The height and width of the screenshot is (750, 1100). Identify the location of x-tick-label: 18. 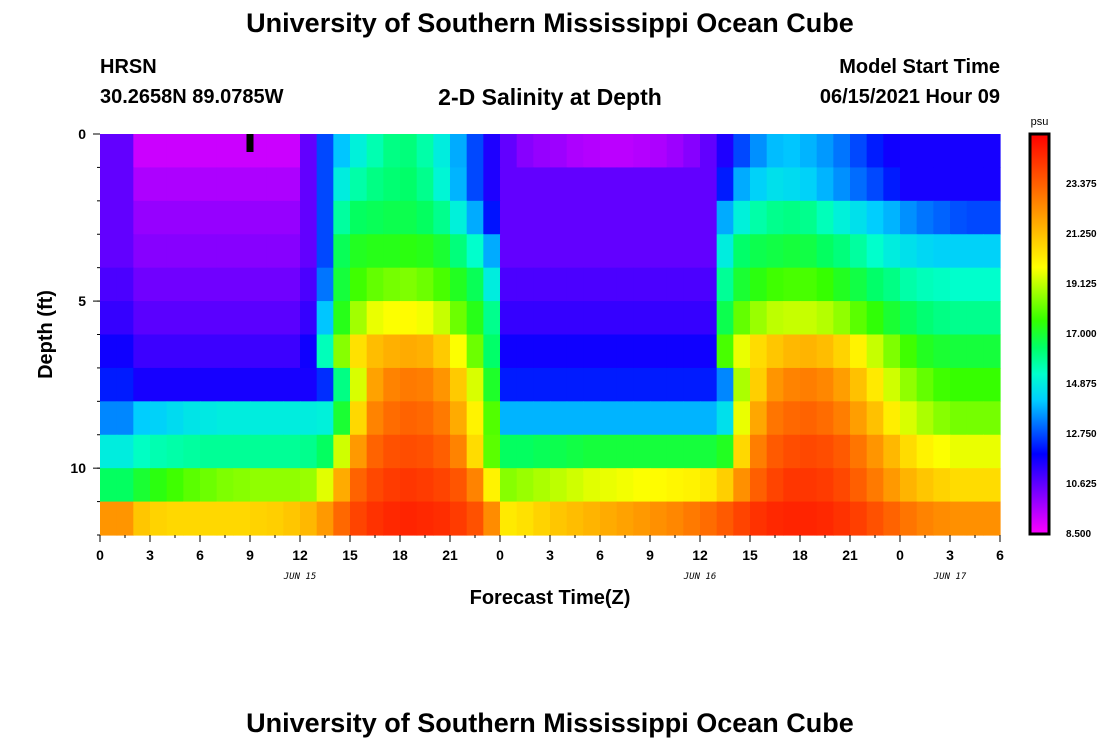
(400, 555).